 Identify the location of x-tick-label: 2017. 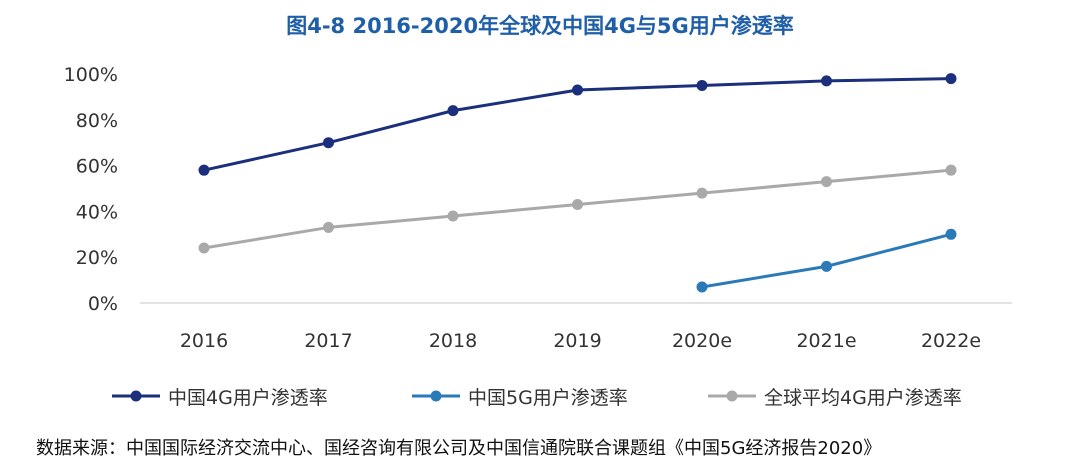
(328, 341).